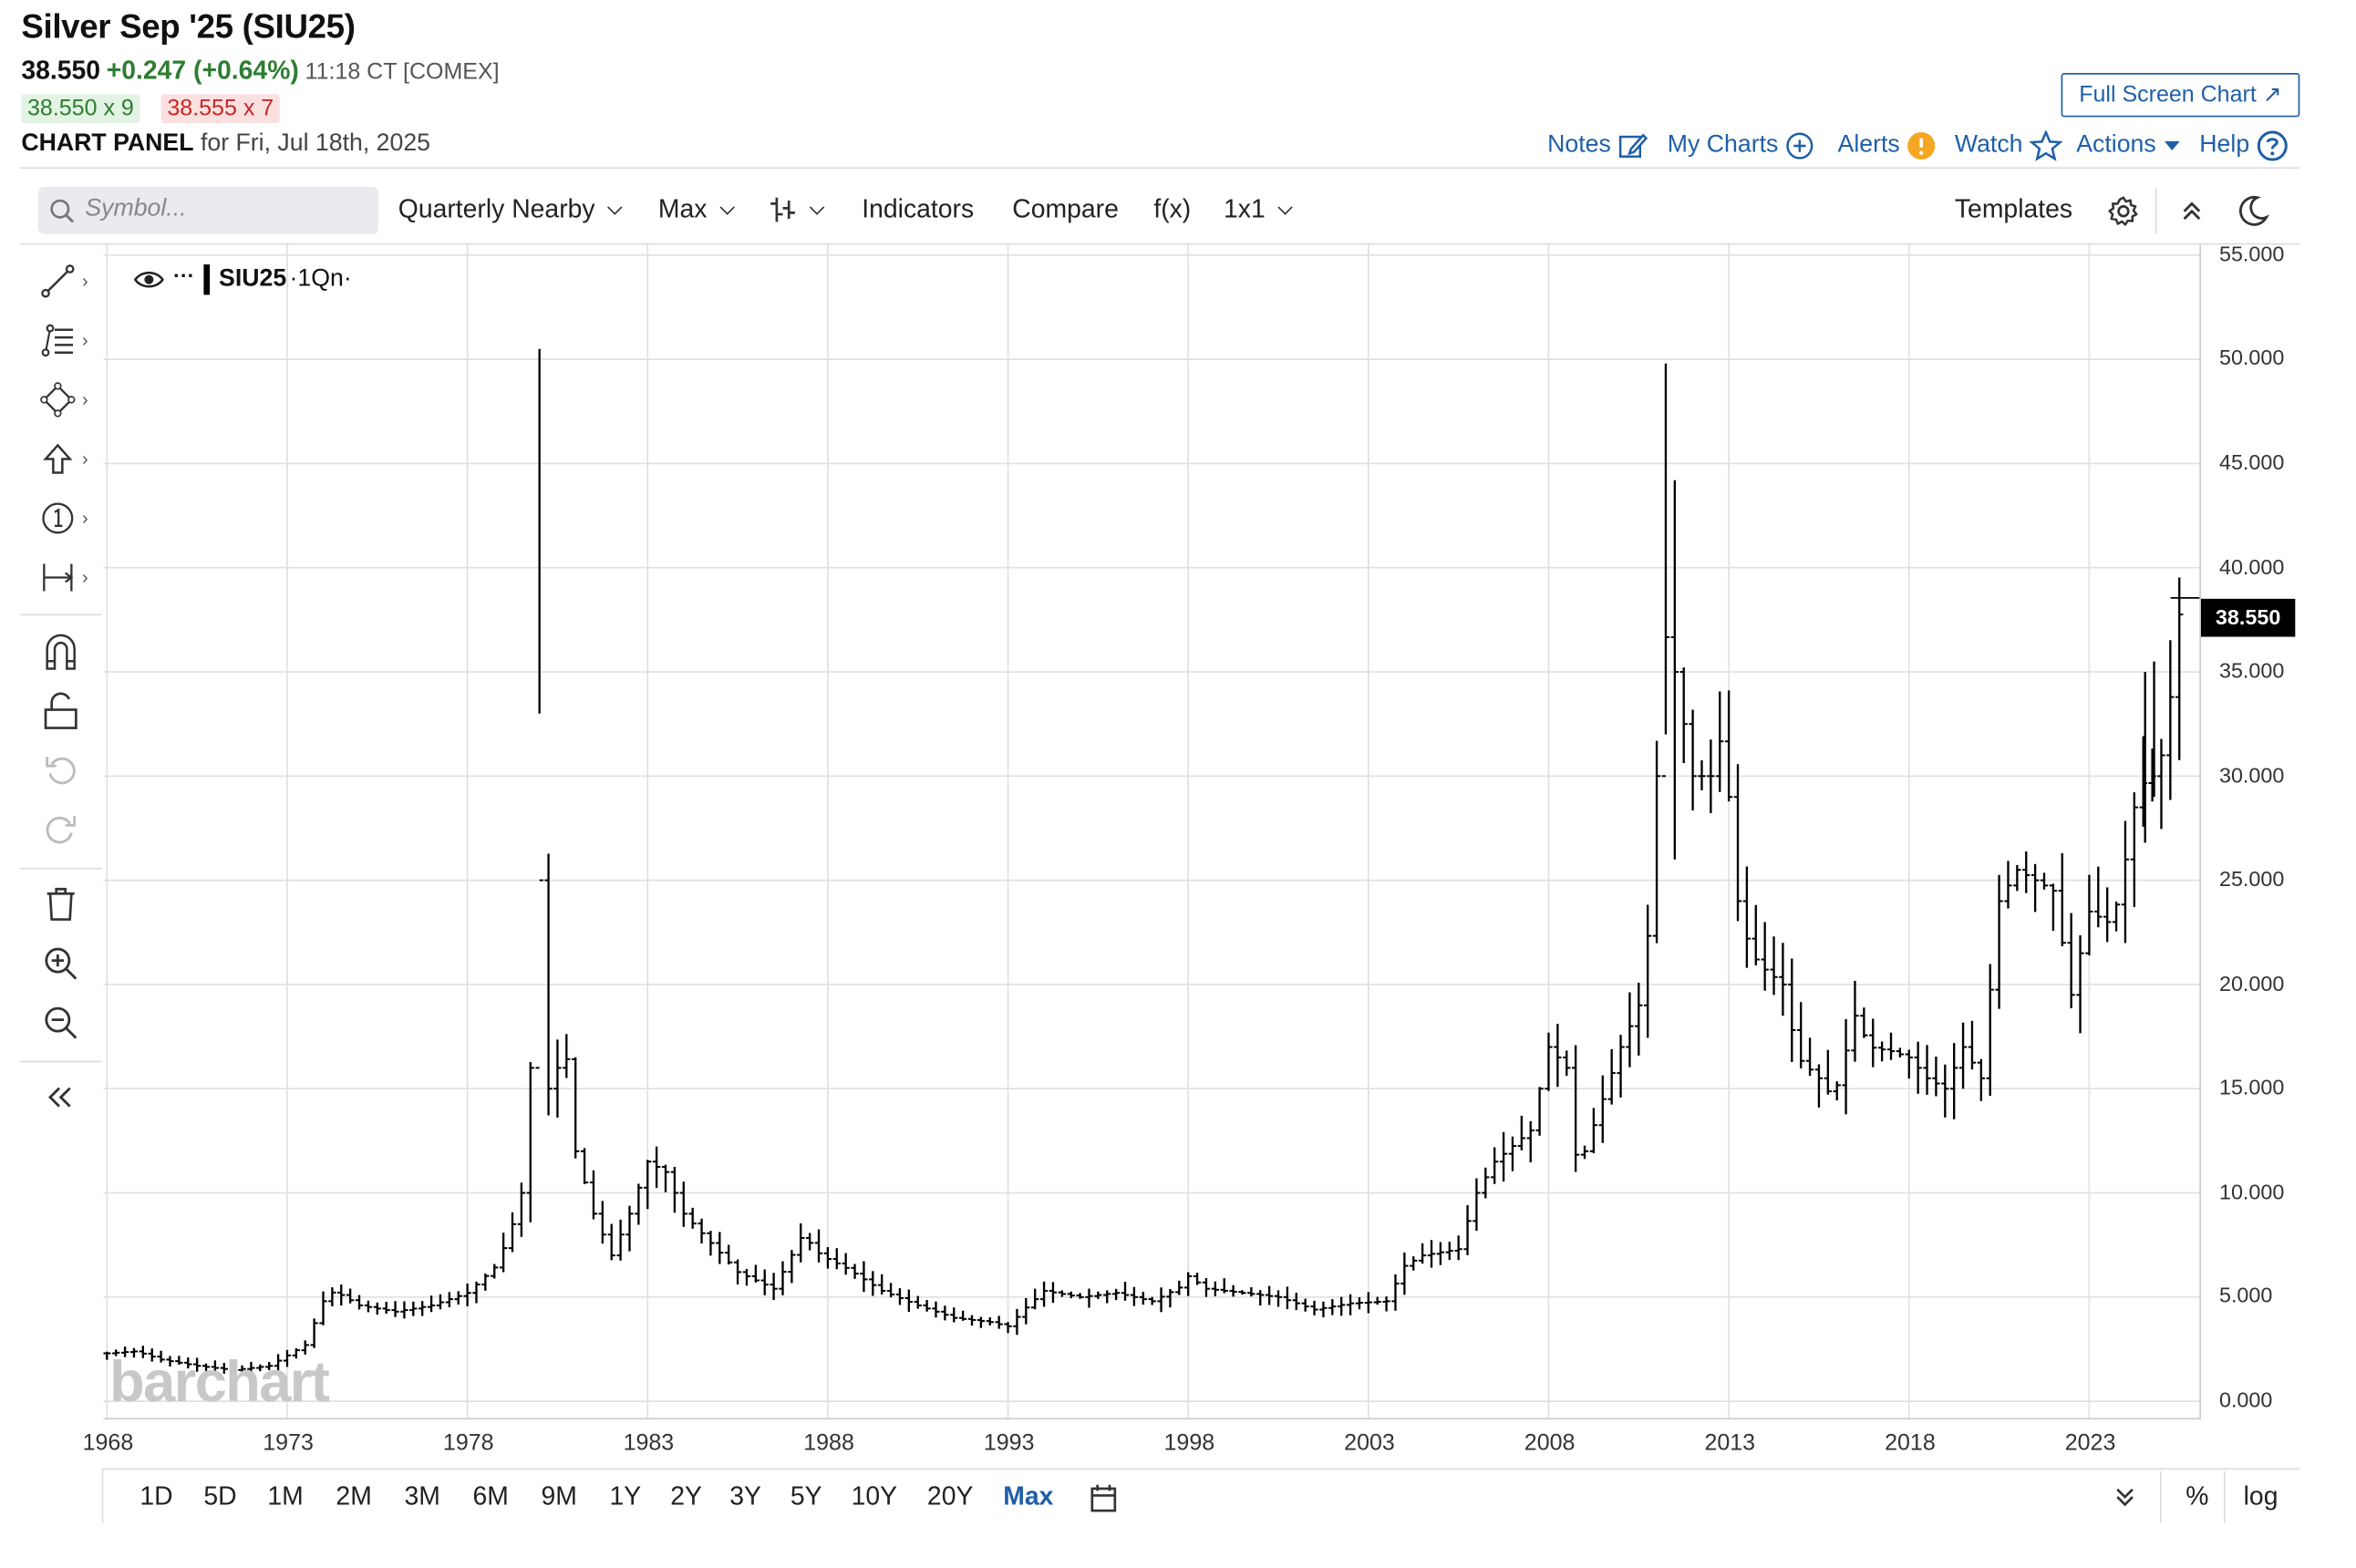  Describe the element at coordinates (1259, 209) in the screenshot. I see `layout-dropdown: 1x1` at that location.